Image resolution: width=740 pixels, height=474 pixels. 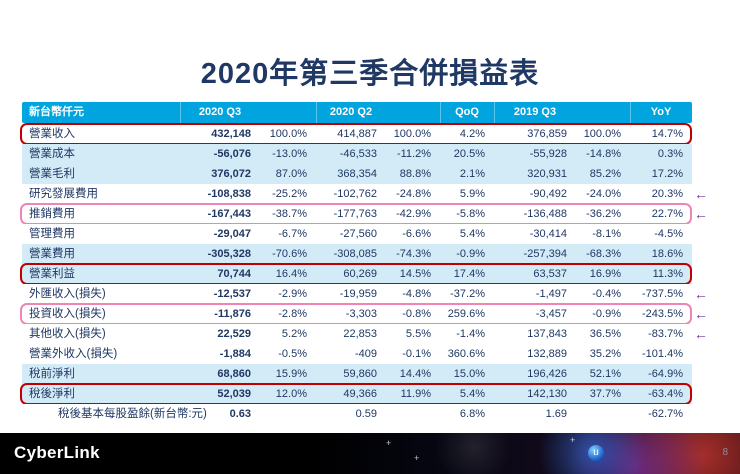 What do you see at coordinates (605, 334) in the screenshot?
I see `value-cell: 36.5%` at bounding box center [605, 334].